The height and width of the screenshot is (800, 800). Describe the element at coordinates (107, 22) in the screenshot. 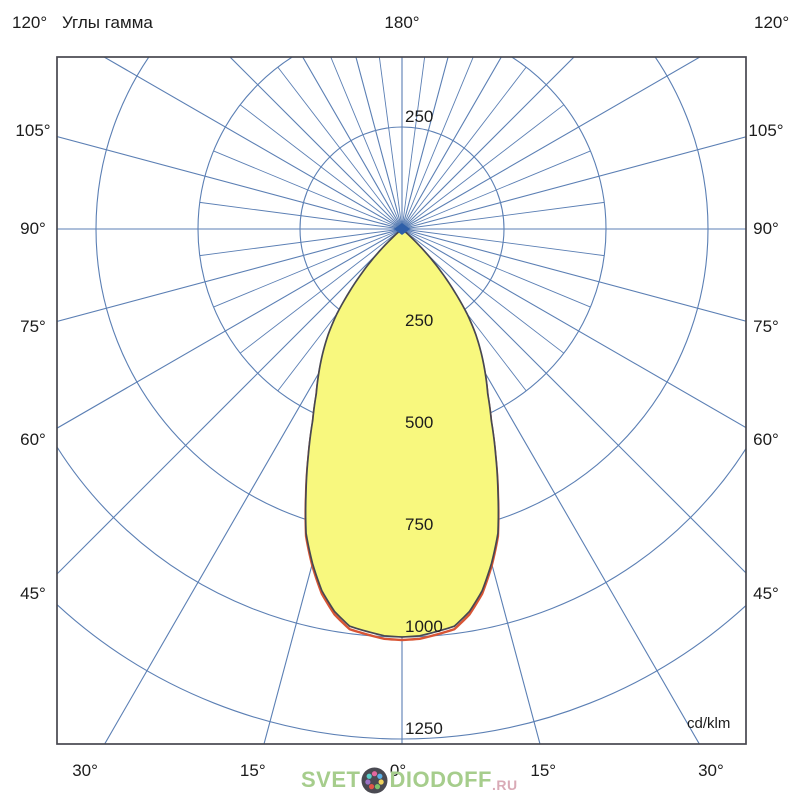

I see `diagram-title: Углы гамма` at that location.